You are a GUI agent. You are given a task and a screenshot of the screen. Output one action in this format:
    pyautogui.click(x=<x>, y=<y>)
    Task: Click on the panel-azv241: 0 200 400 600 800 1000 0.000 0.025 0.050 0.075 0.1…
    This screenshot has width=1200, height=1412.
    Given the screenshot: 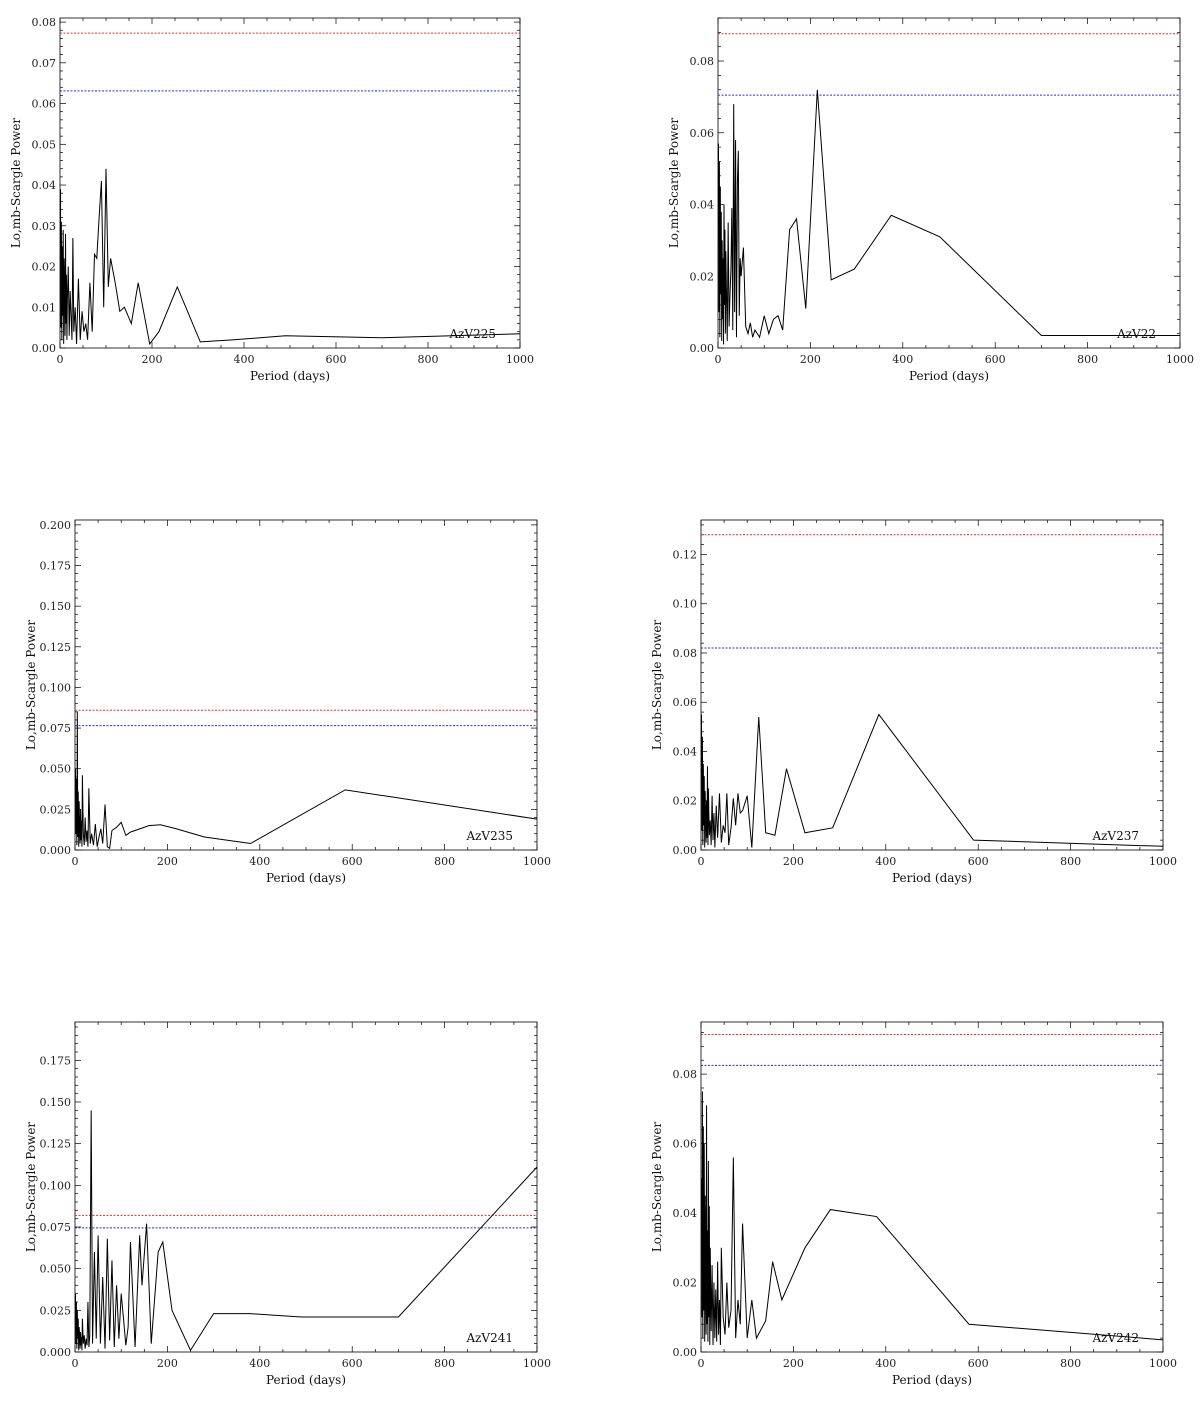 What is the action you would take?
    pyautogui.click(x=287, y=1204)
    